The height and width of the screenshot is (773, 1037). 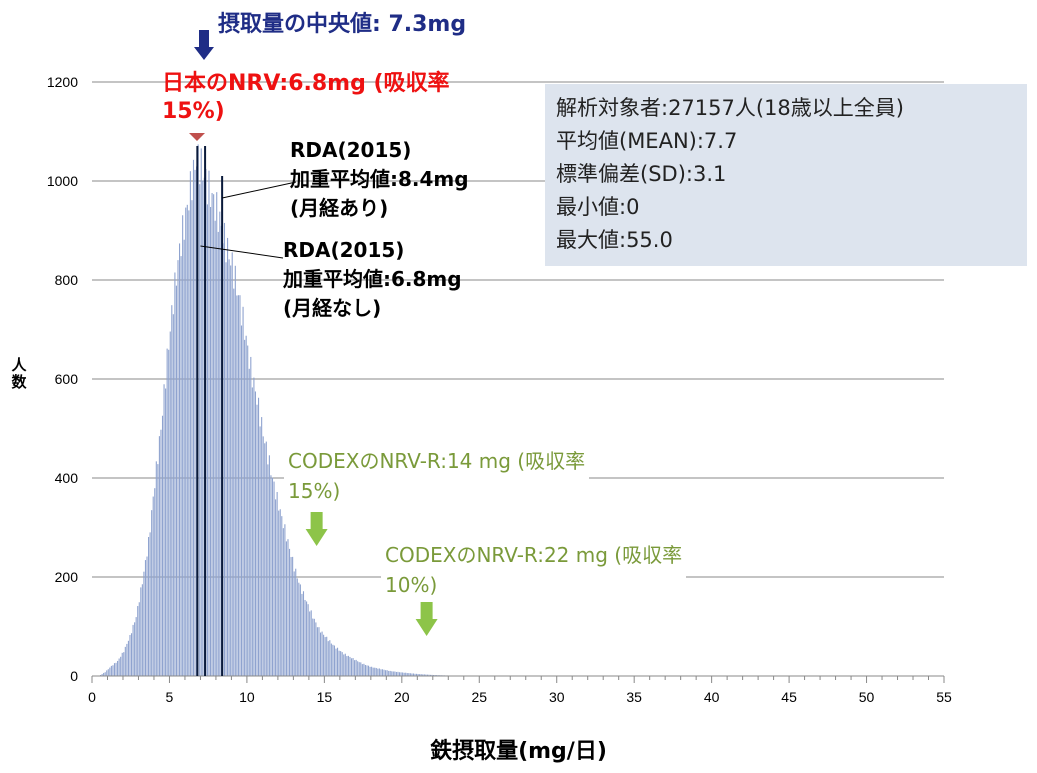 I want to click on codex-22mg-line2: 10%), so click(x=411, y=585).